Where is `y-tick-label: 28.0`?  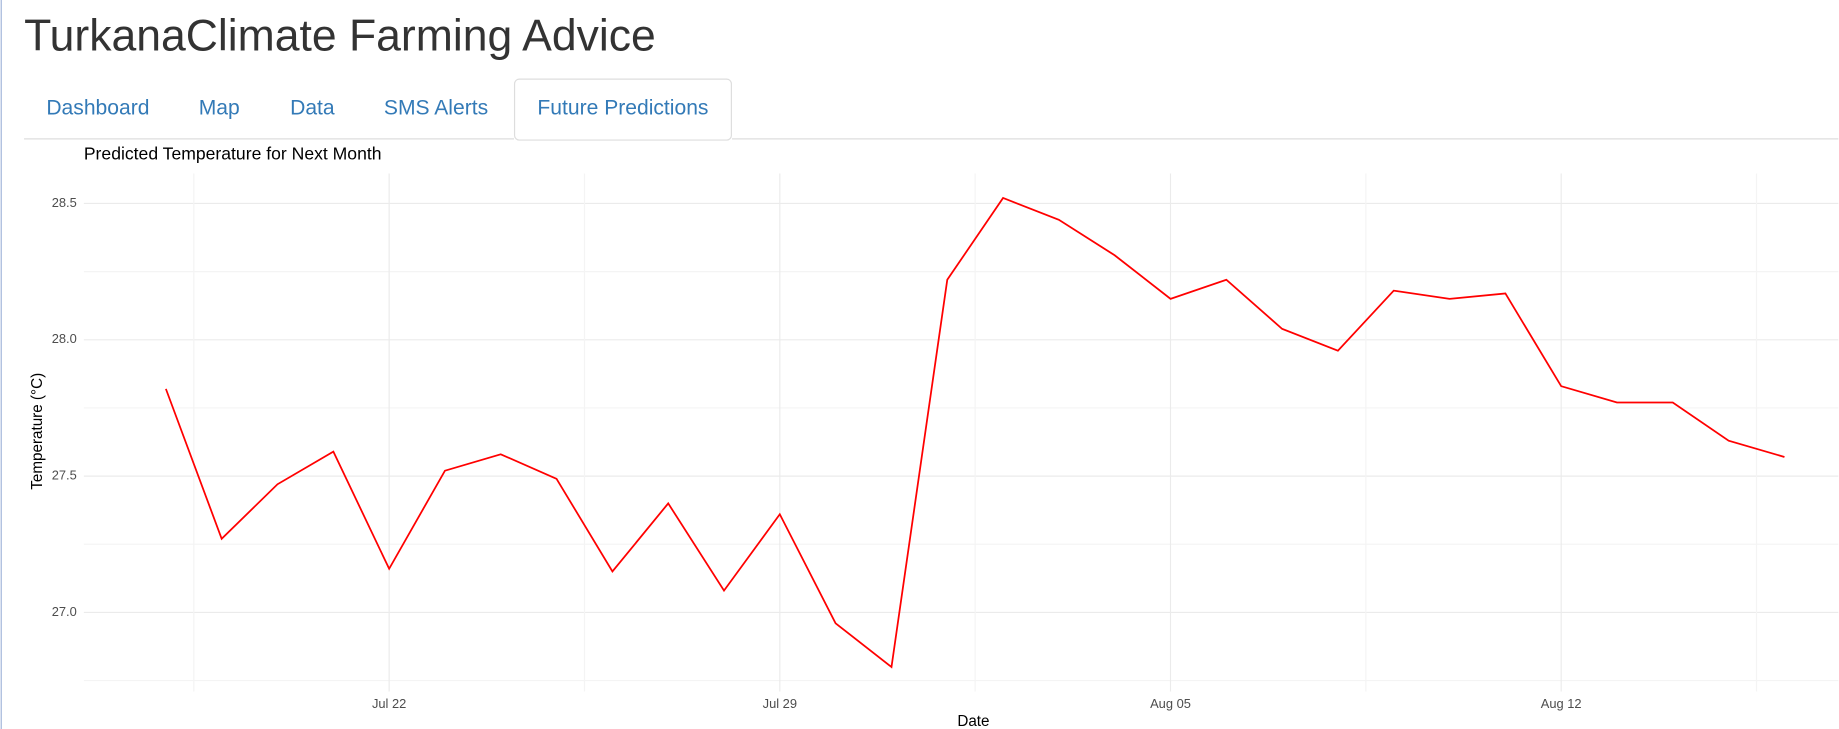
y-tick-label: 28.0 is located at coordinates (64, 338).